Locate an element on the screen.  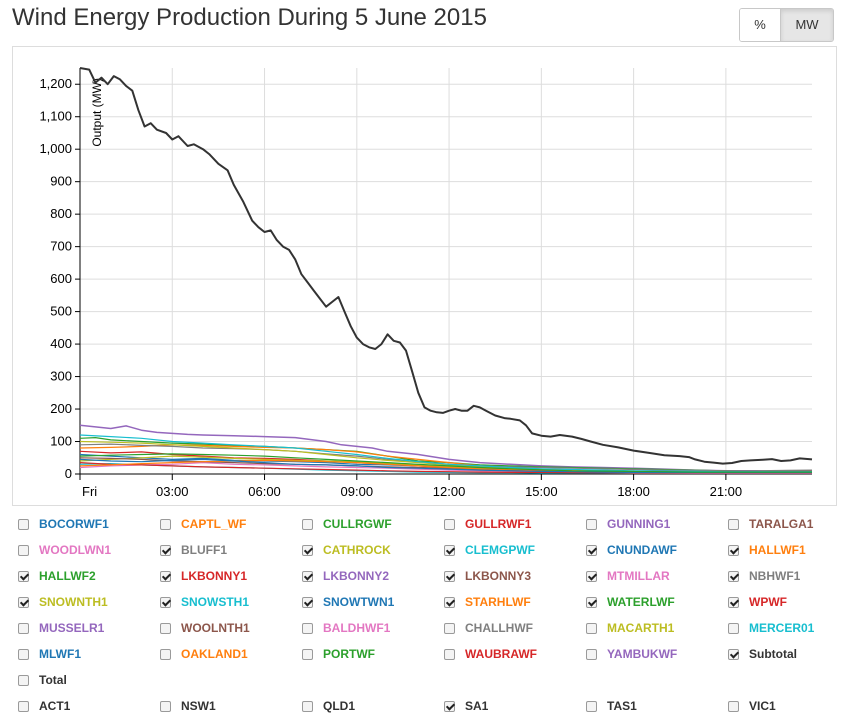
mw-button: MW is located at coordinates (807, 25).